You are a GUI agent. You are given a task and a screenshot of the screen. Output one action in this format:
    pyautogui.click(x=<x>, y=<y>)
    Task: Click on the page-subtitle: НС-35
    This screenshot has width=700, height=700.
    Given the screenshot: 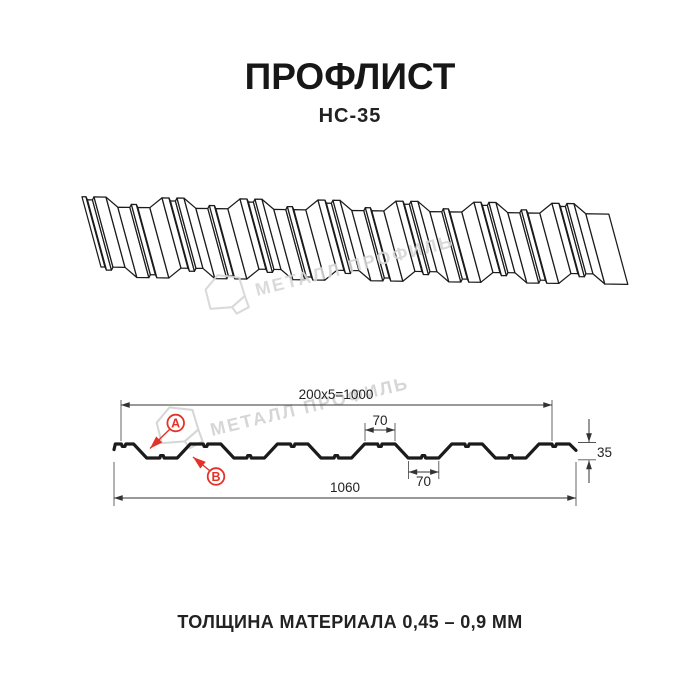 What is the action you would take?
    pyautogui.click(x=350, y=116)
    